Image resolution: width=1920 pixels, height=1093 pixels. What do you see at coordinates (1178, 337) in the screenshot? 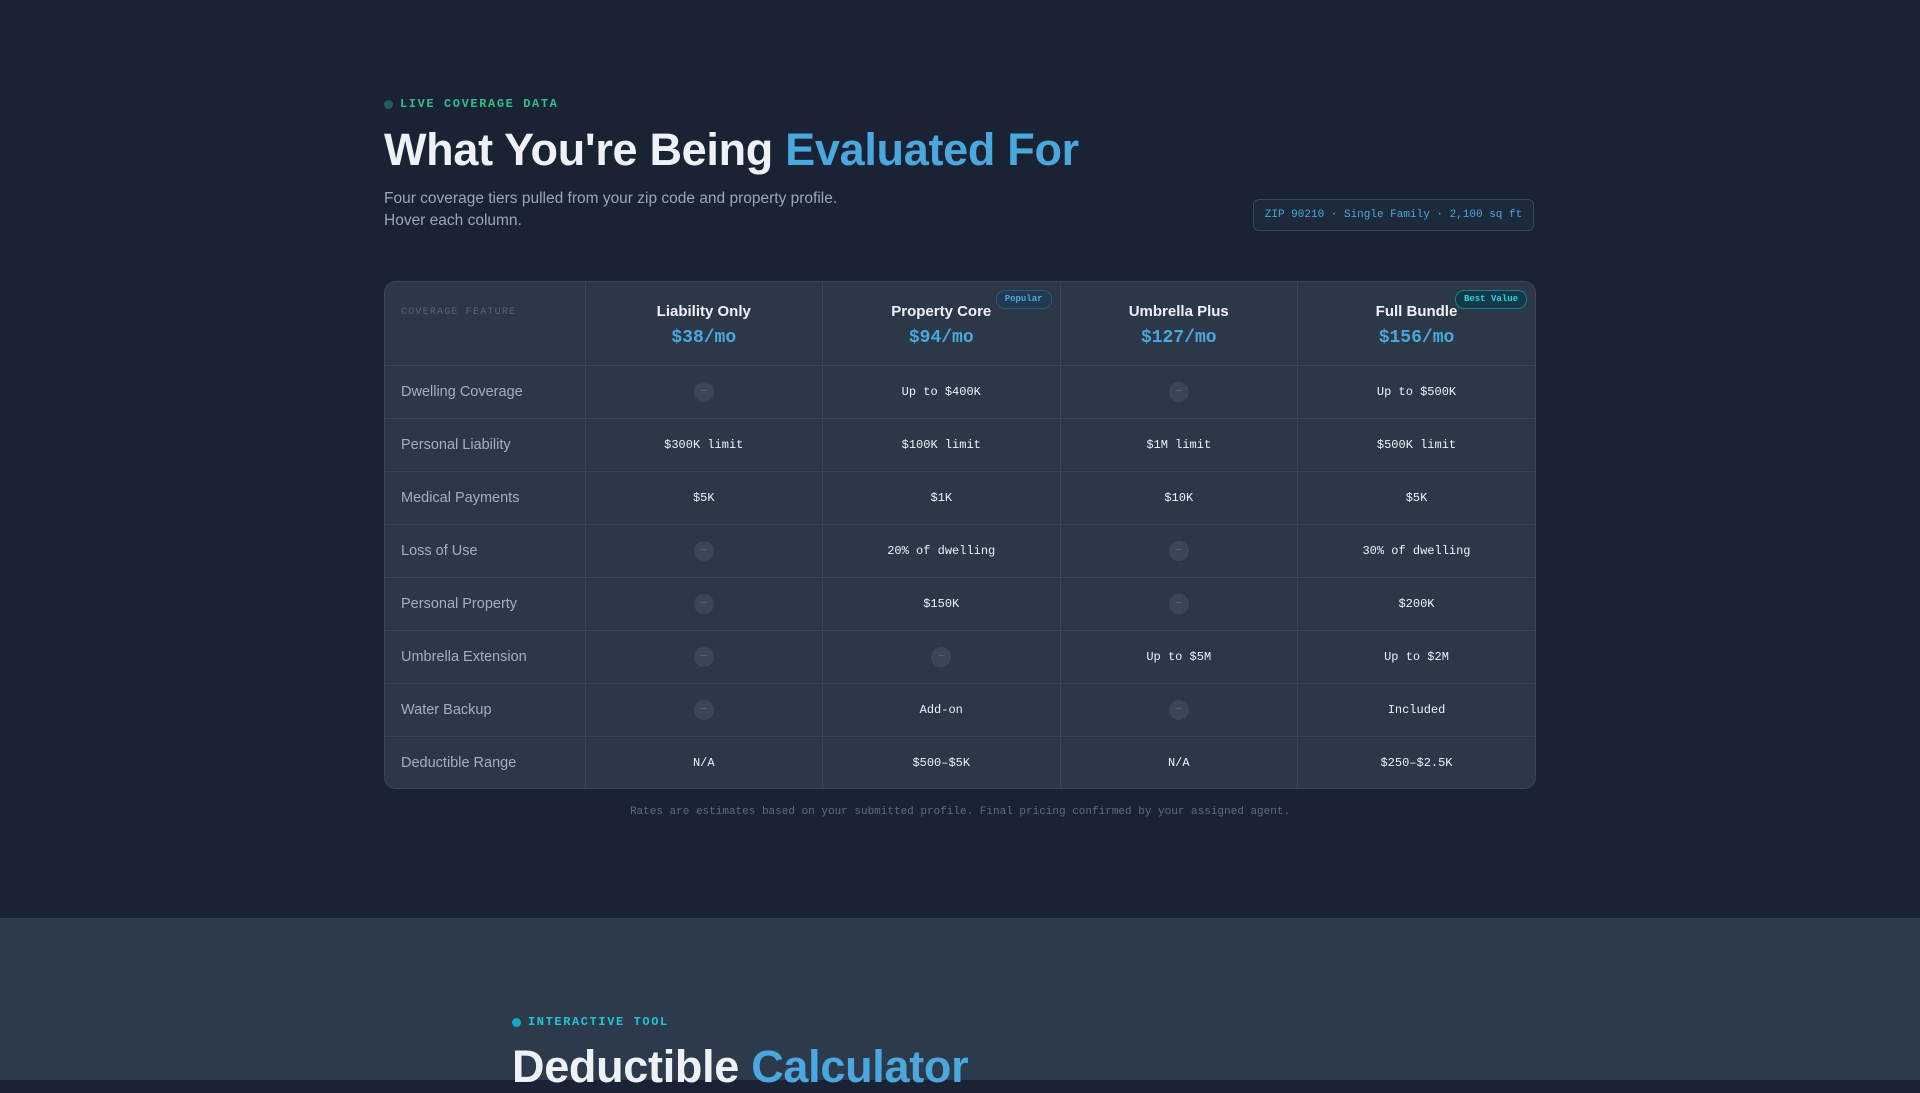
I see `tier-price: $127/mo` at bounding box center [1178, 337].